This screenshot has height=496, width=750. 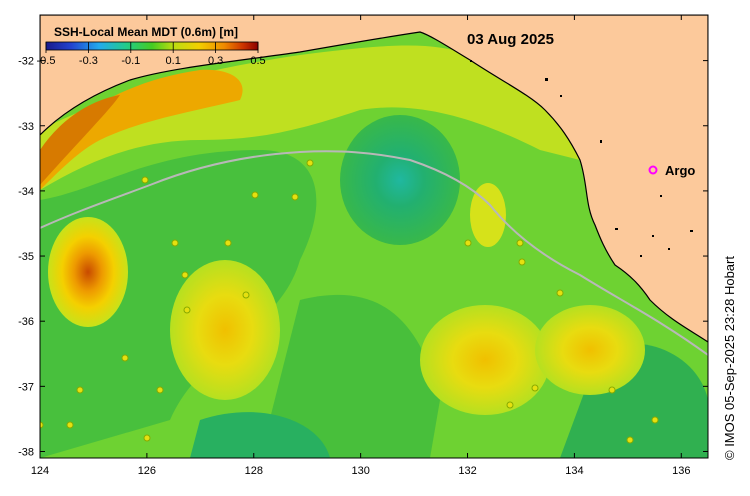 I want to click on y-tick-label: -37, so click(x=26, y=387).